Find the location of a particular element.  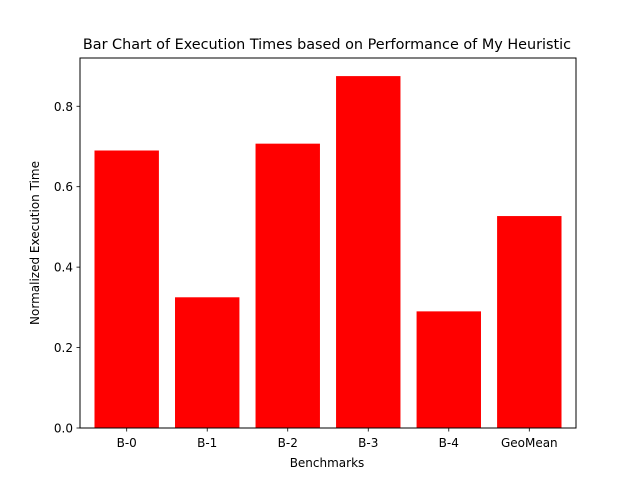

y-axis-label: Normalized Execution Time is located at coordinates (35, 243).